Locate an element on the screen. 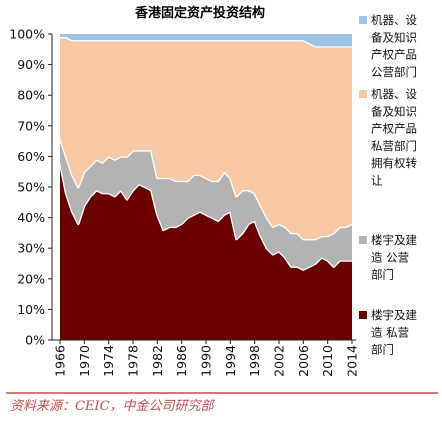 The image size is (442, 422). legend-label: 造 公营 is located at coordinates (390, 257).